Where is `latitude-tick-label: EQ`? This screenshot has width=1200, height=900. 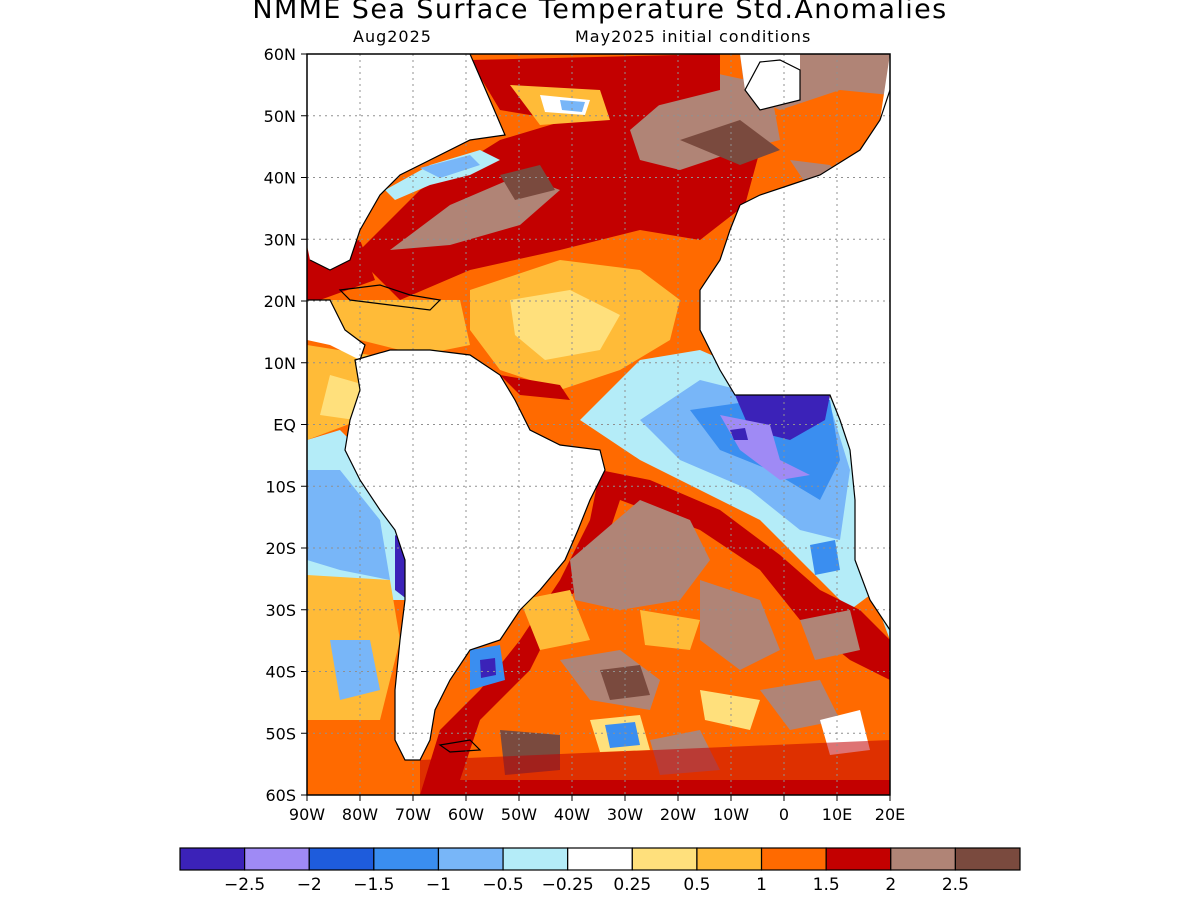
latitude-tick-label: EQ is located at coordinates (284, 425).